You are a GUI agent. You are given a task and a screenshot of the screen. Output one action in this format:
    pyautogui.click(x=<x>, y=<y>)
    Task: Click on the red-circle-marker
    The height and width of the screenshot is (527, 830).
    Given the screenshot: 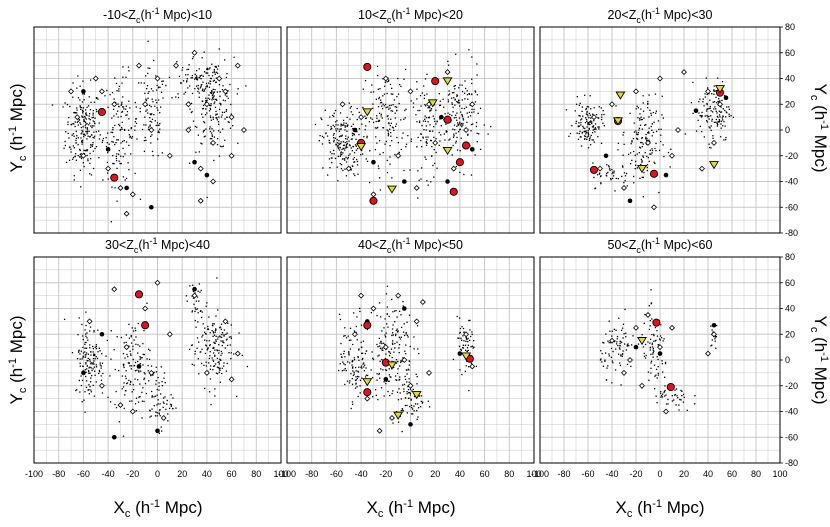 What is the action you would take?
    pyautogui.click(x=447, y=119)
    